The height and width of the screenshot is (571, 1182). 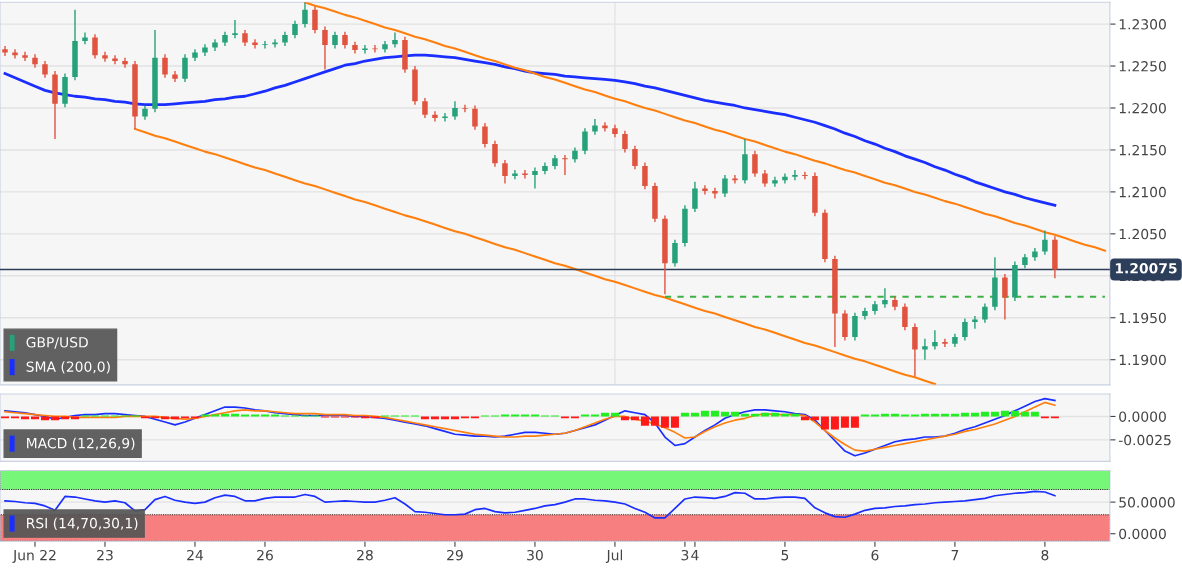 What do you see at coordinates (1142, 318) in the screenshot?
I see `y-tick-label: 1.1950` at bounding box center [1142, 318].